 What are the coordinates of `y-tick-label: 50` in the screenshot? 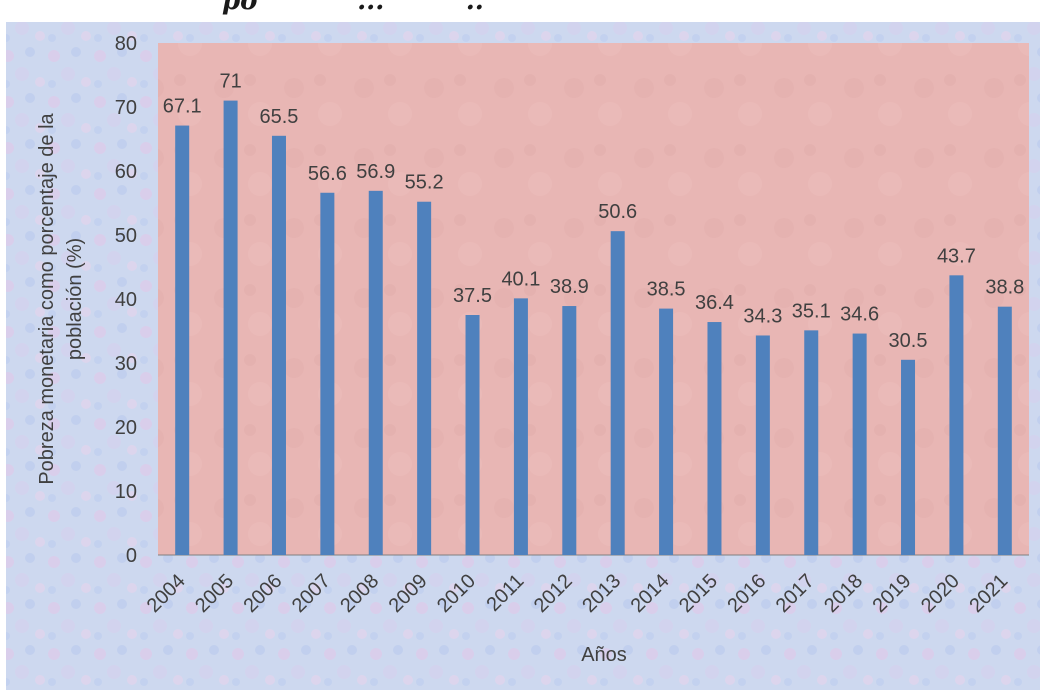 It's located at (126, 236).